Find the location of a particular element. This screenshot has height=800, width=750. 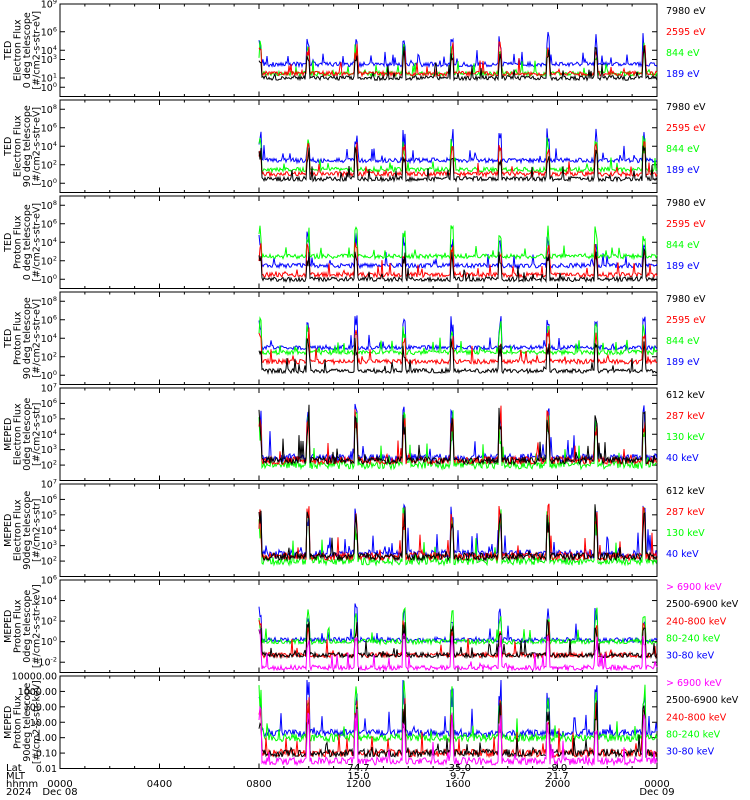

y-axis-label-line: [#/cm2-s-str] is located at coordinates (36, 530).